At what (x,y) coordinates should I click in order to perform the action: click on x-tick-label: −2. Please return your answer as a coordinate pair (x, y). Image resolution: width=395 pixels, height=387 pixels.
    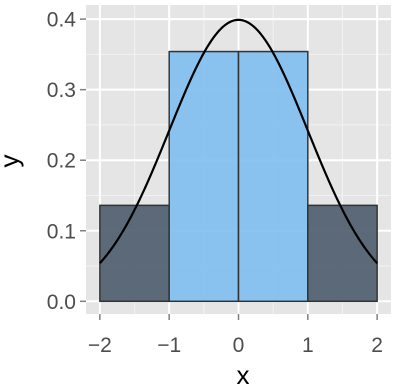
    Looking at the image, I should click on (100, 345).